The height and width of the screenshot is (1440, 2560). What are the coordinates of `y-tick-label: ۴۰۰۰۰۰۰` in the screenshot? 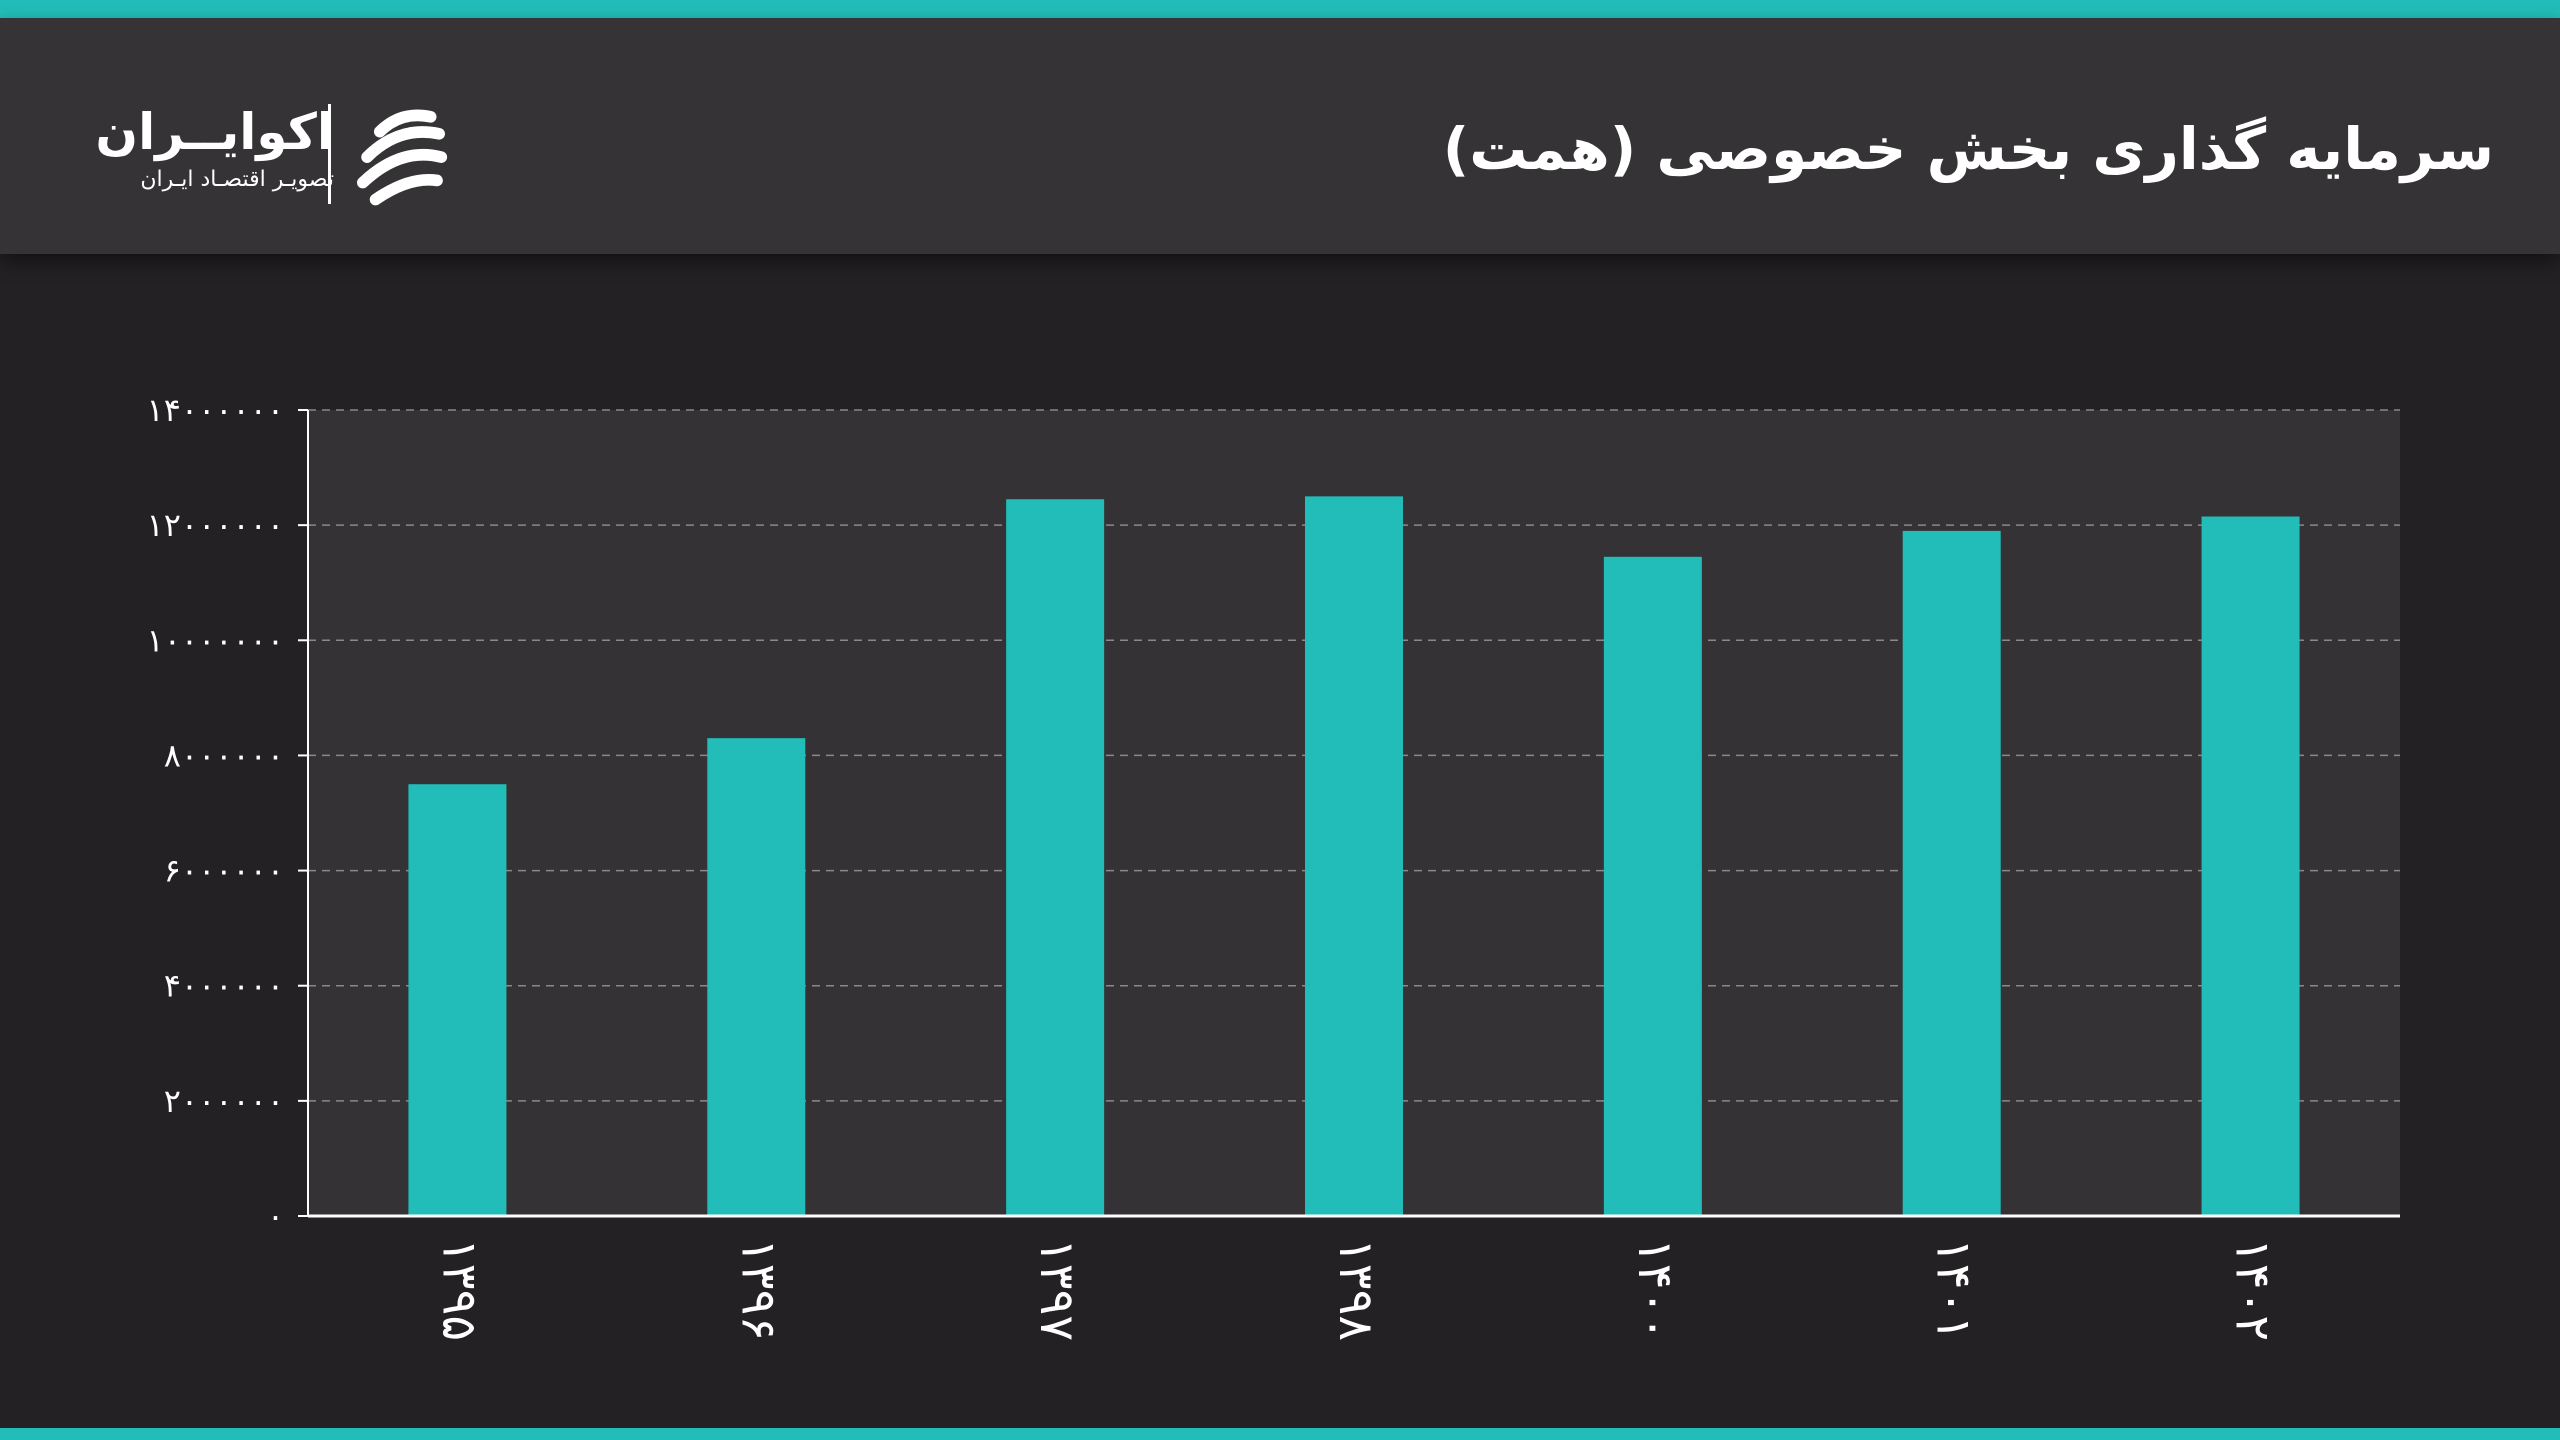 It's located at (224, 986).